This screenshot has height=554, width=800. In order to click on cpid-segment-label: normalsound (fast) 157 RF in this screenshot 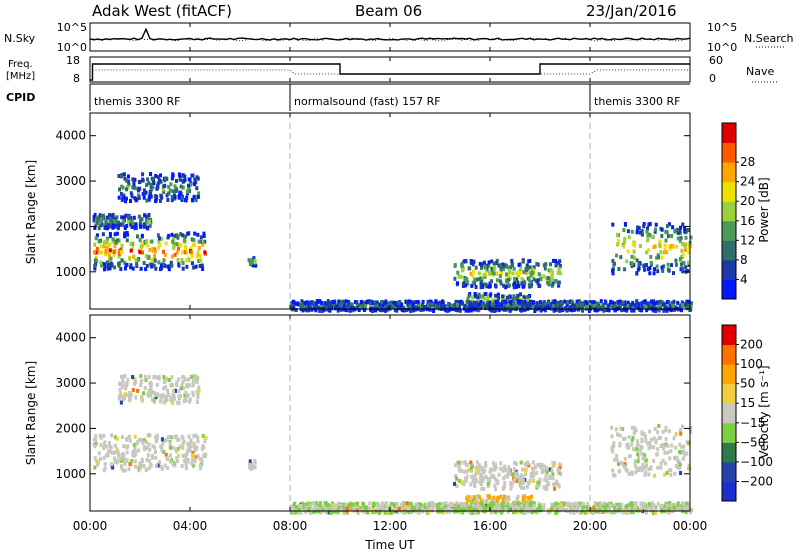, I will do `click(367, 101)`.